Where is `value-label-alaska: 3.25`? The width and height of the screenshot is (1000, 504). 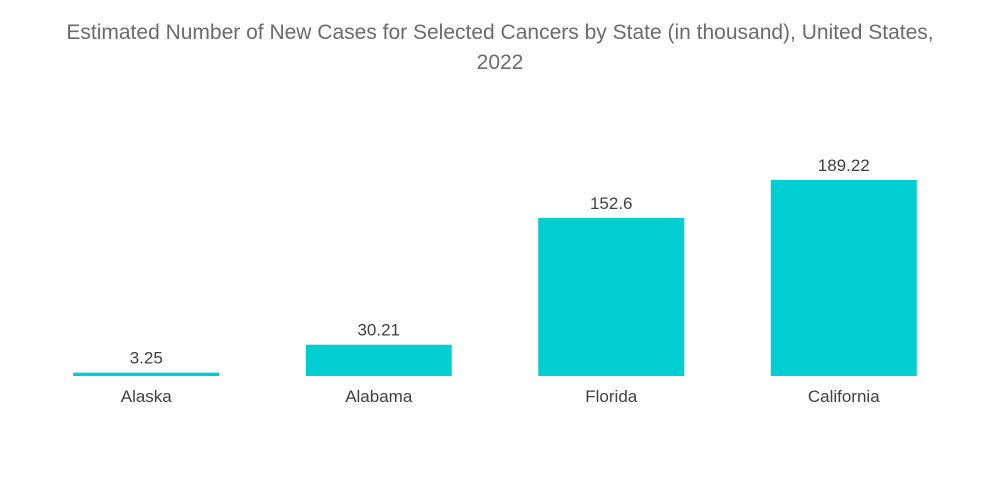
value-label-alaska: 3.25 is located at coordinates (146, 358).